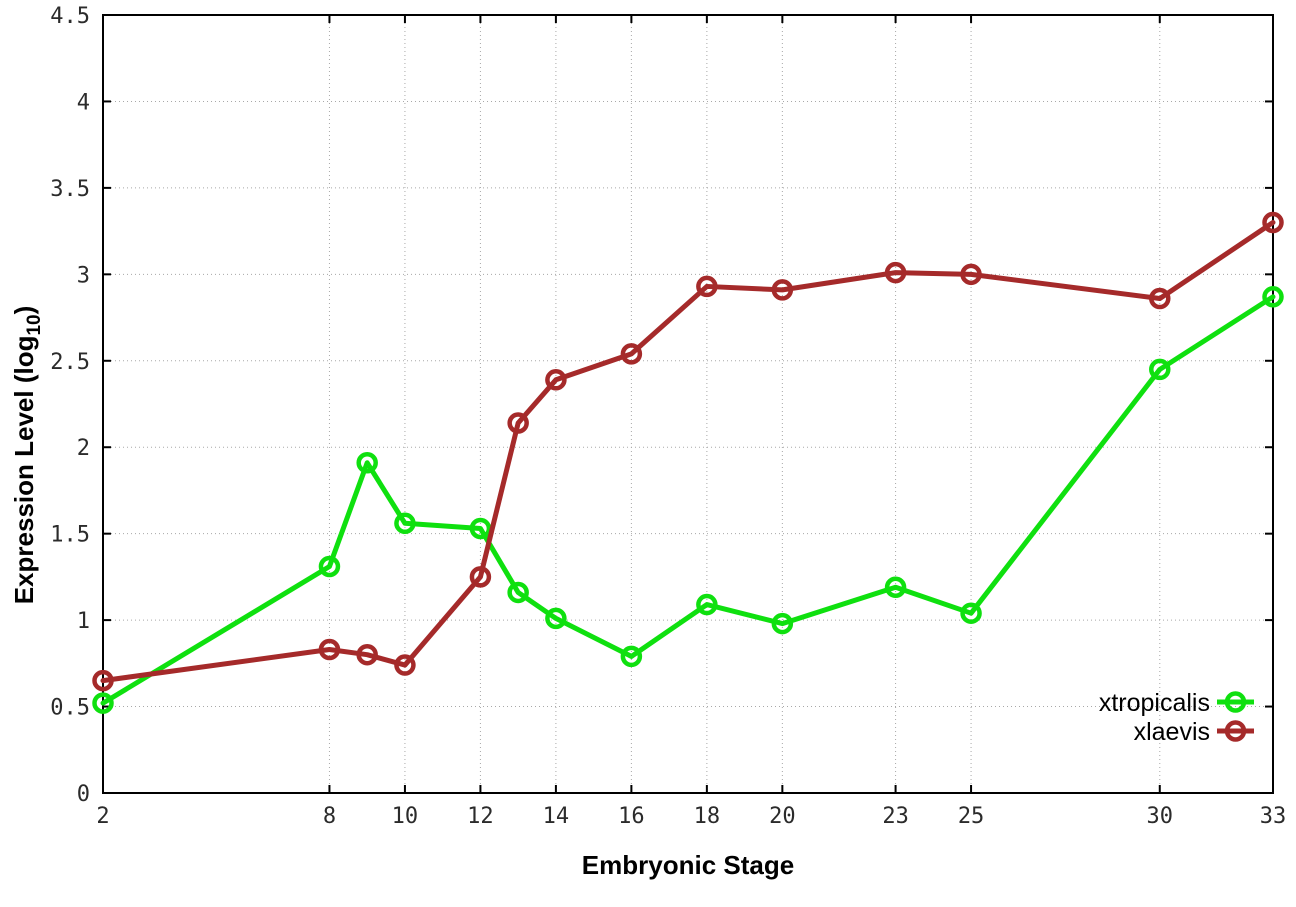 This screenshot has width=1296, height=907. I want to click on x-tick-label: 16, so click(631, 816).